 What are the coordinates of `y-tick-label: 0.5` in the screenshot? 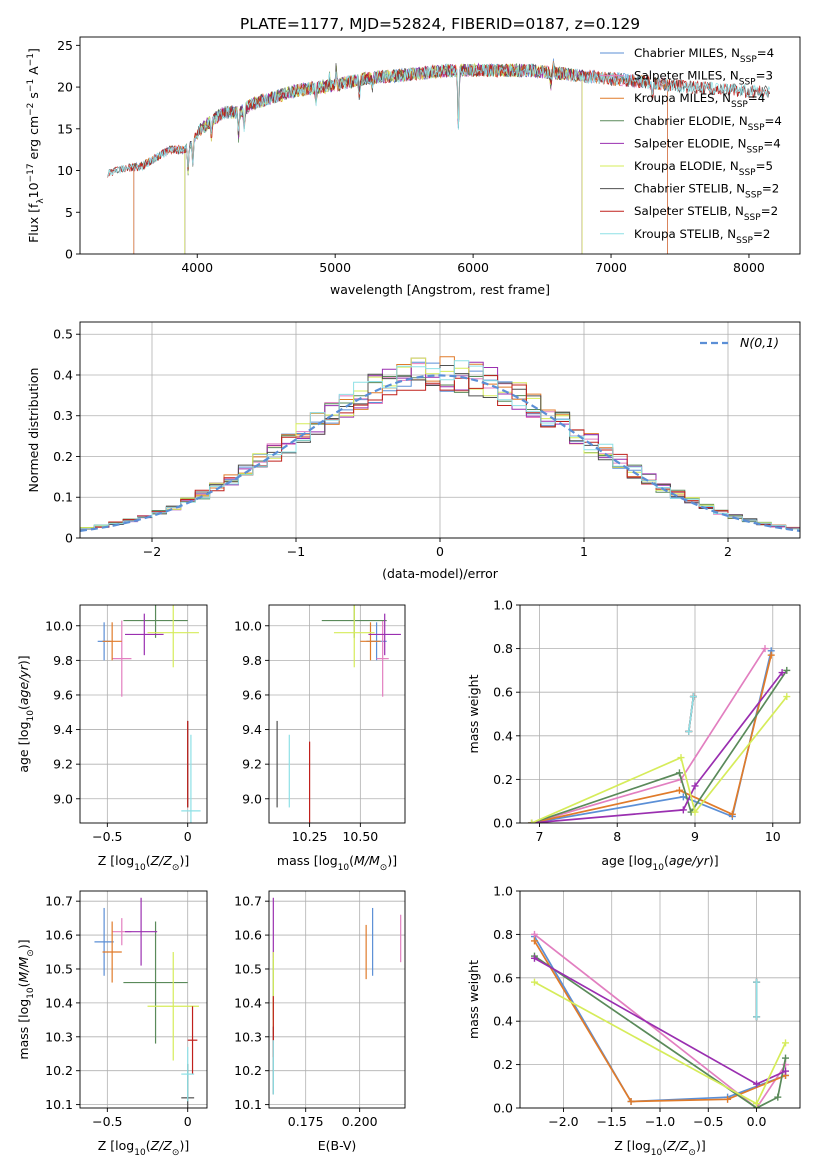 It's located at (63, 334).